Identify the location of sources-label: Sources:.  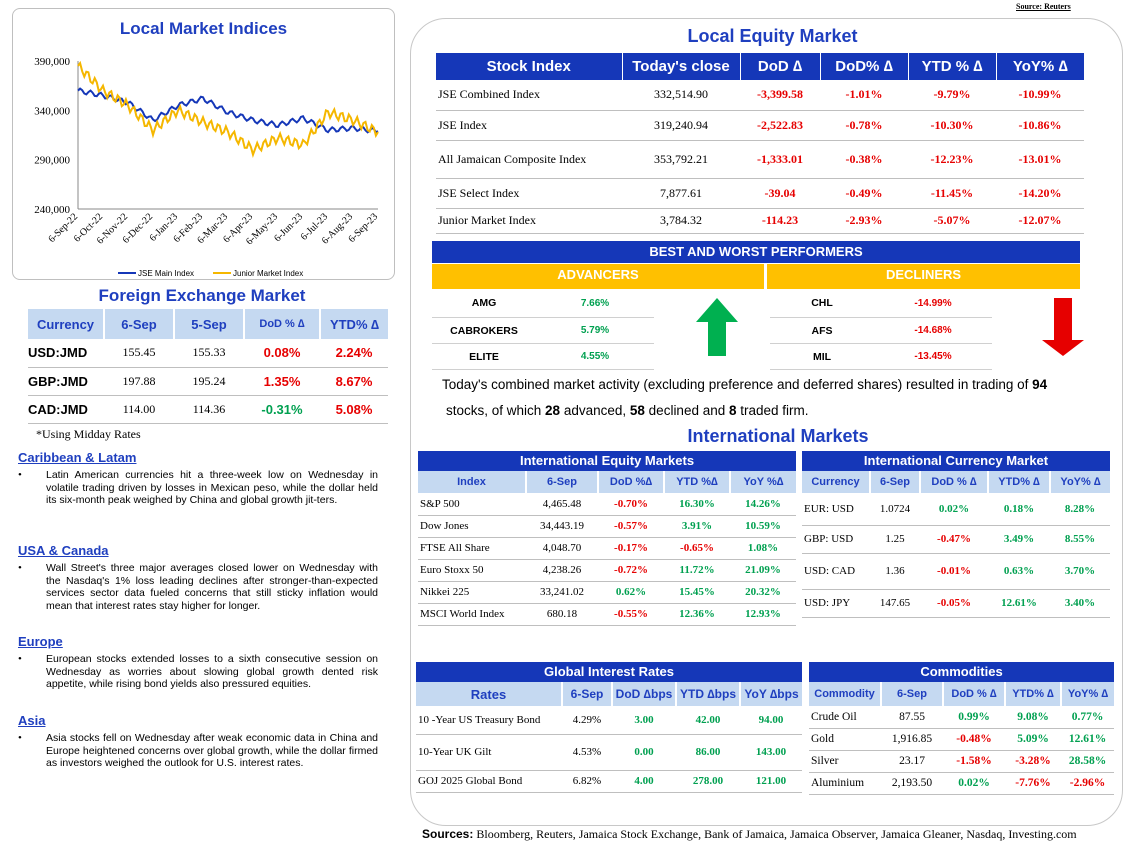
(448, 834).